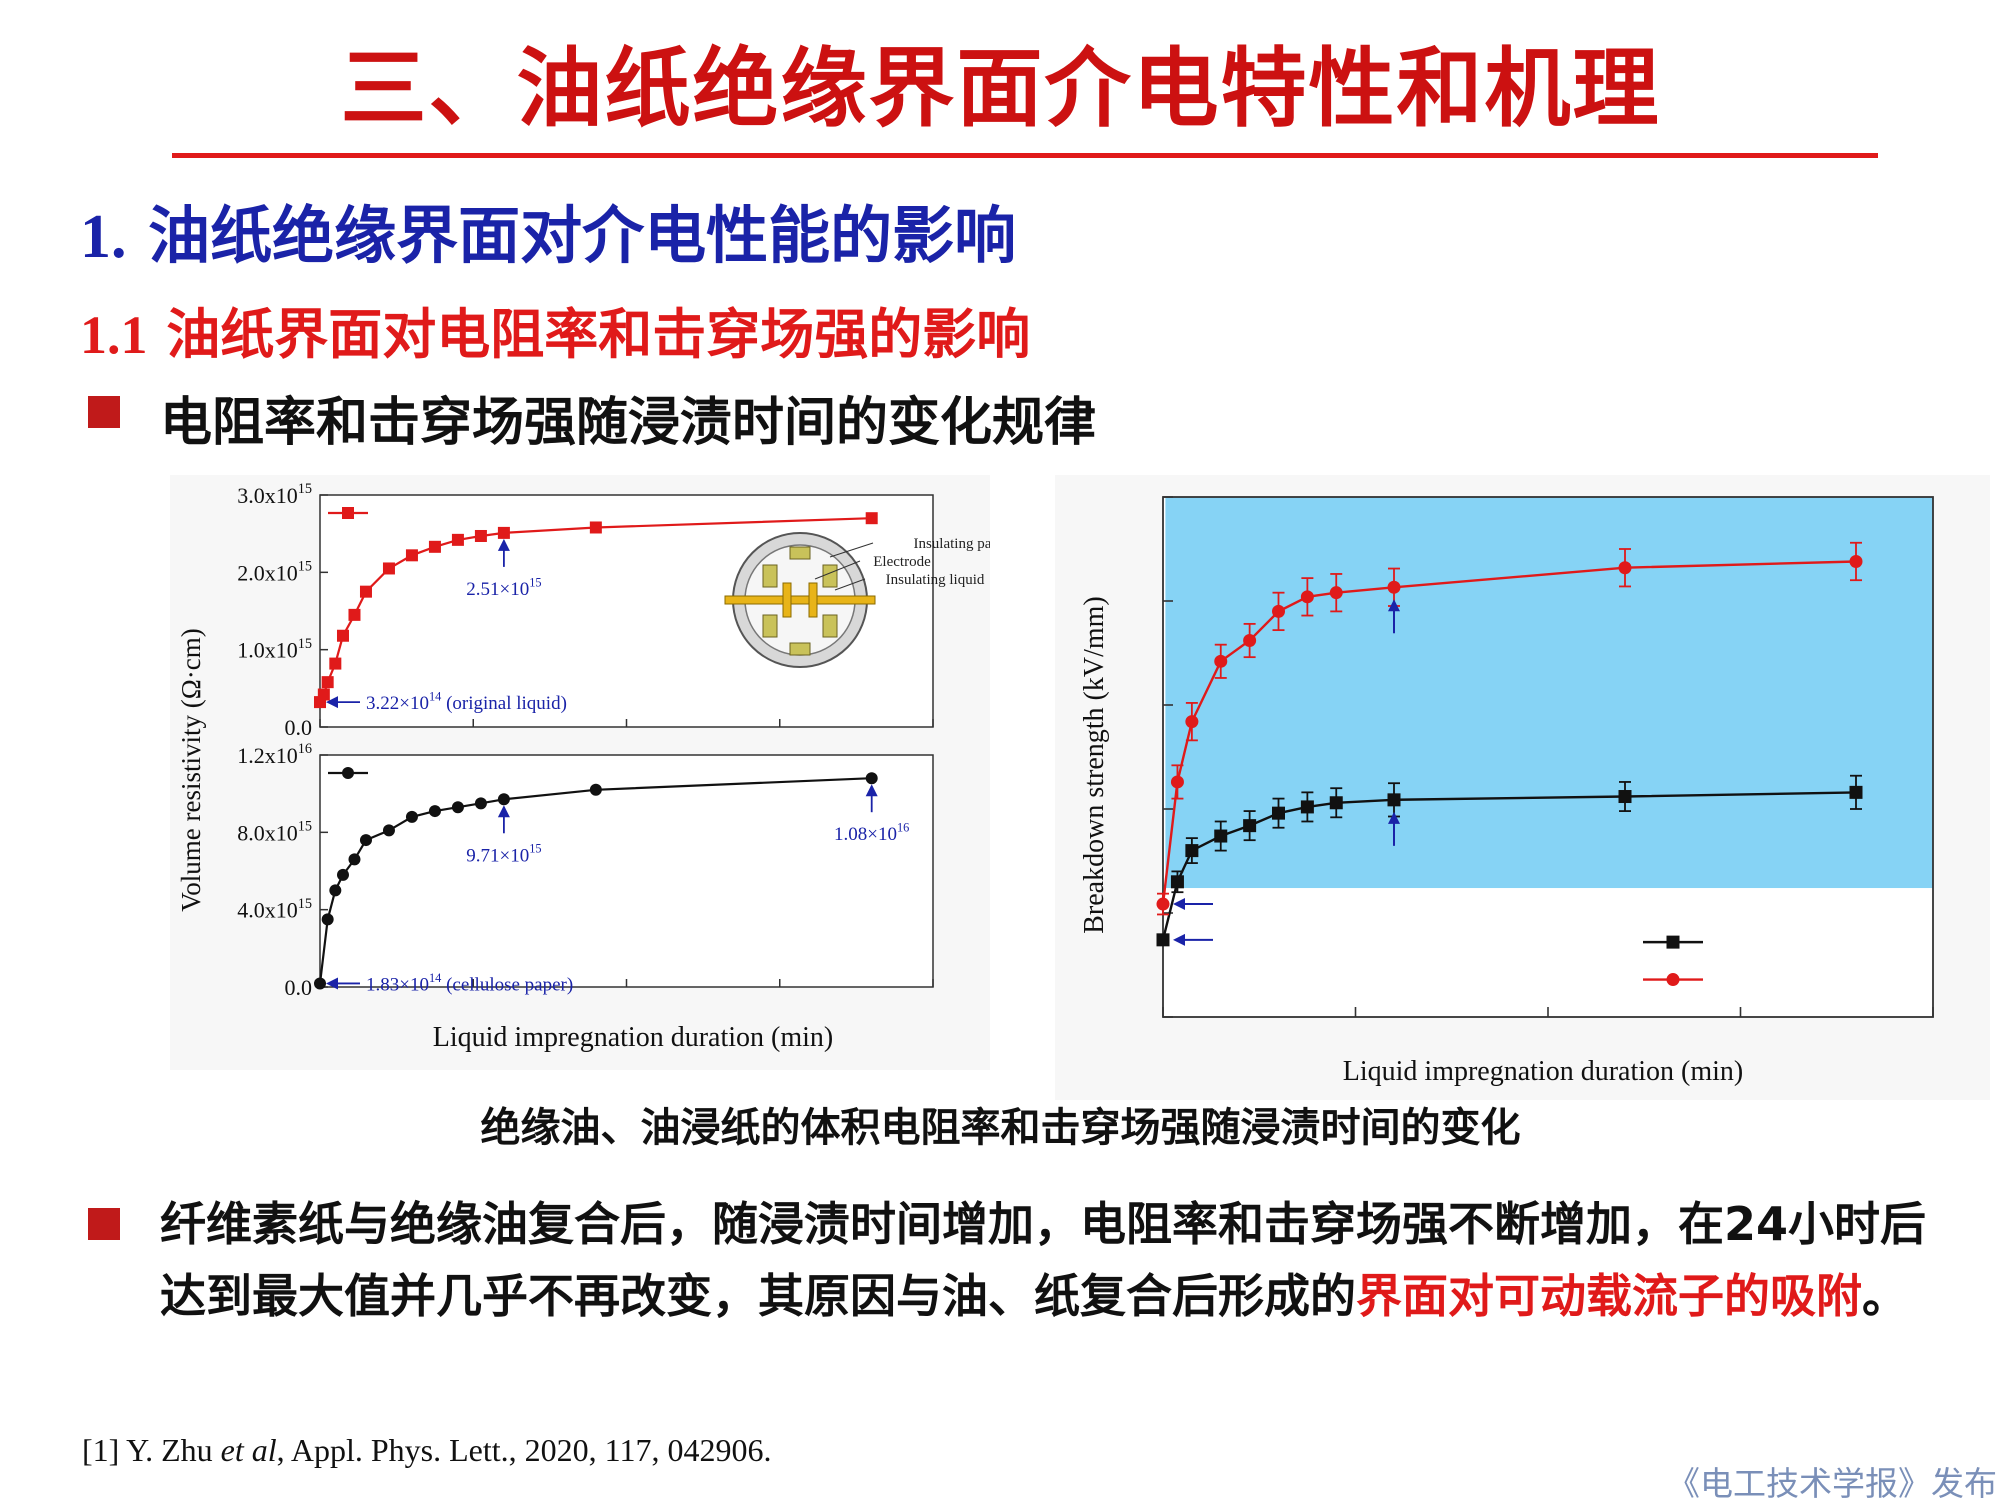  I want to click on annotation-label-base: 9.71×10, so click(497, 855).